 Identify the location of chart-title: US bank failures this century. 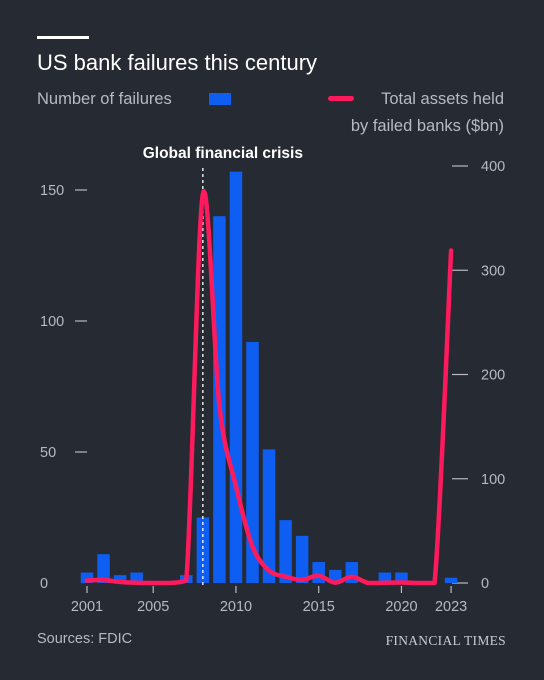
(177, 62).